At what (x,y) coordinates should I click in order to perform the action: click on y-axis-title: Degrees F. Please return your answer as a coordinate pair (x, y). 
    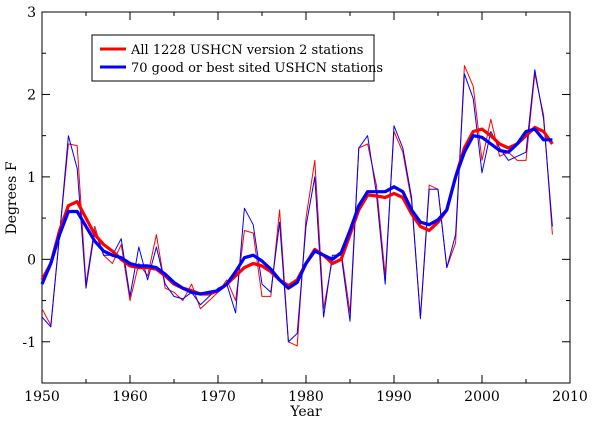
    Looking at the image, I should click on (12, 197).